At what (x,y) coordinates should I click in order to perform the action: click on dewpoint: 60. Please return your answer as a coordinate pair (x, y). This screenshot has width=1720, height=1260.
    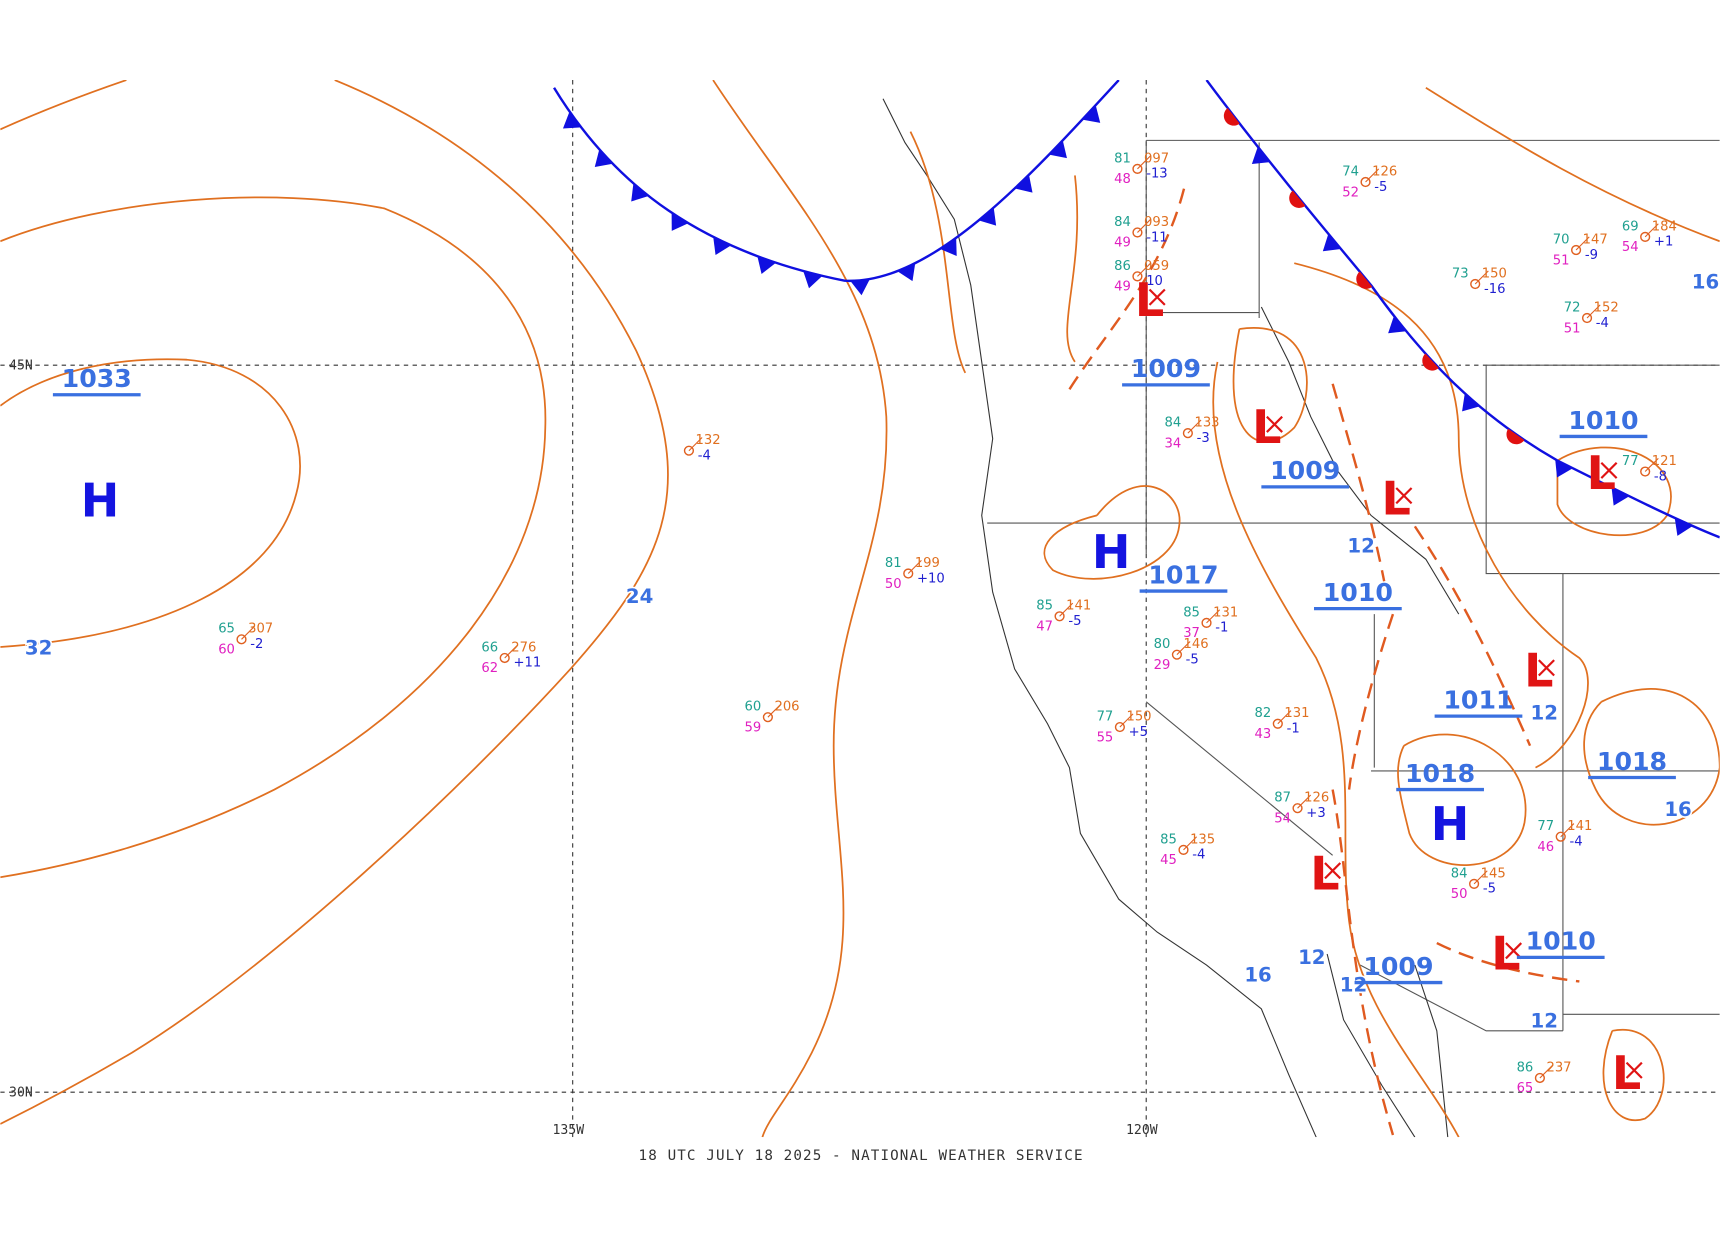
    Looking at the image, I should click on (226, 650).